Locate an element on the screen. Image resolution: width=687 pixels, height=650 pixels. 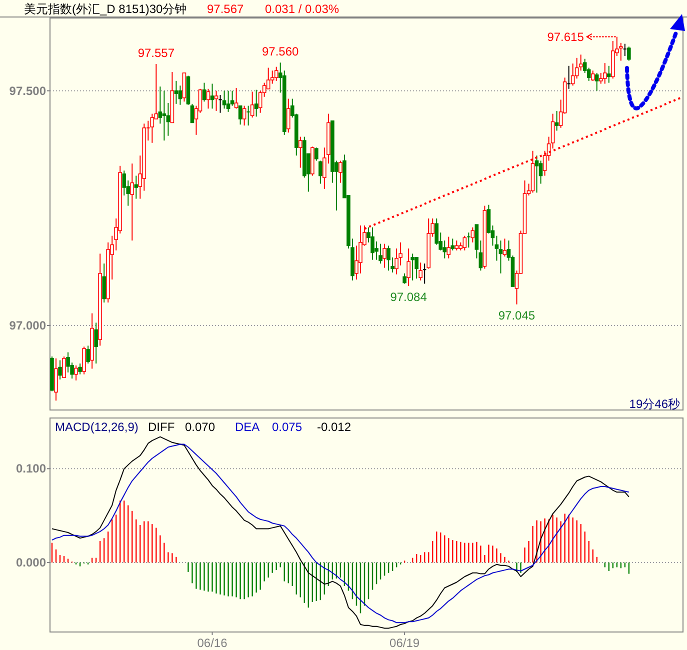
x-tick-label: 06/16 is located at coordinates (212, 643).